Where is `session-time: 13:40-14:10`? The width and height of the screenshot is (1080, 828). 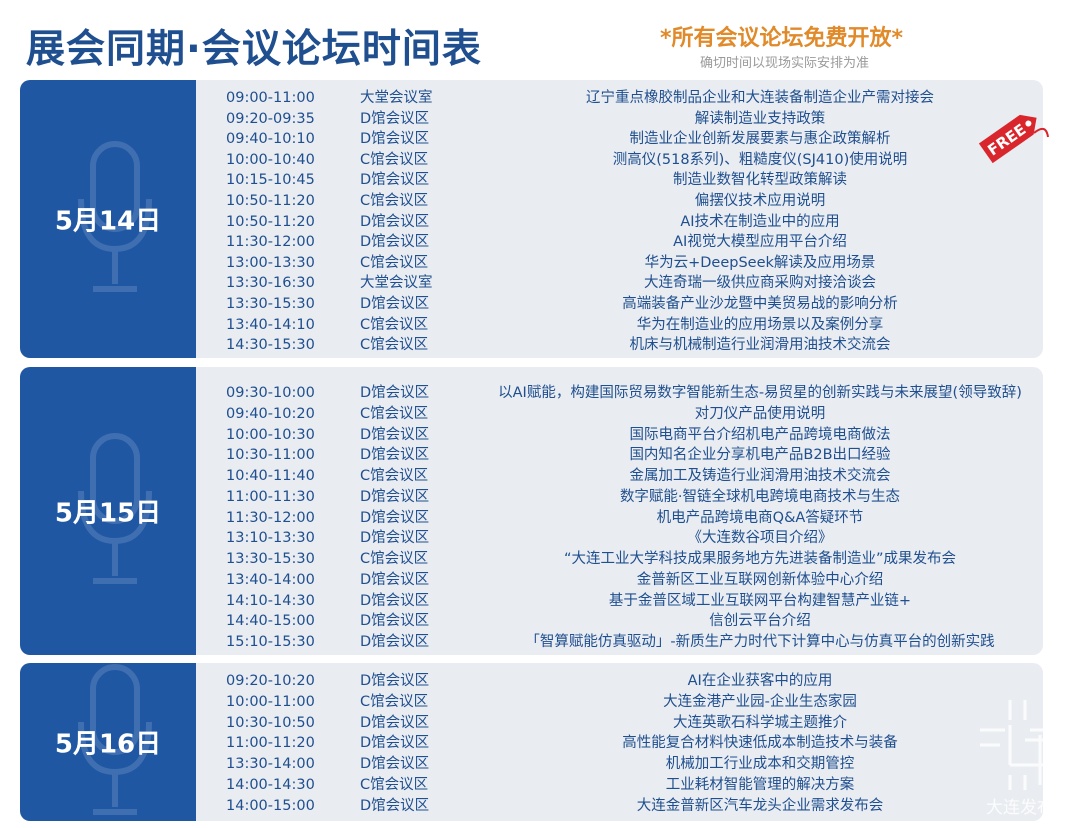
session-time: 13:40-14:10 is located at coordinates (270, 324).